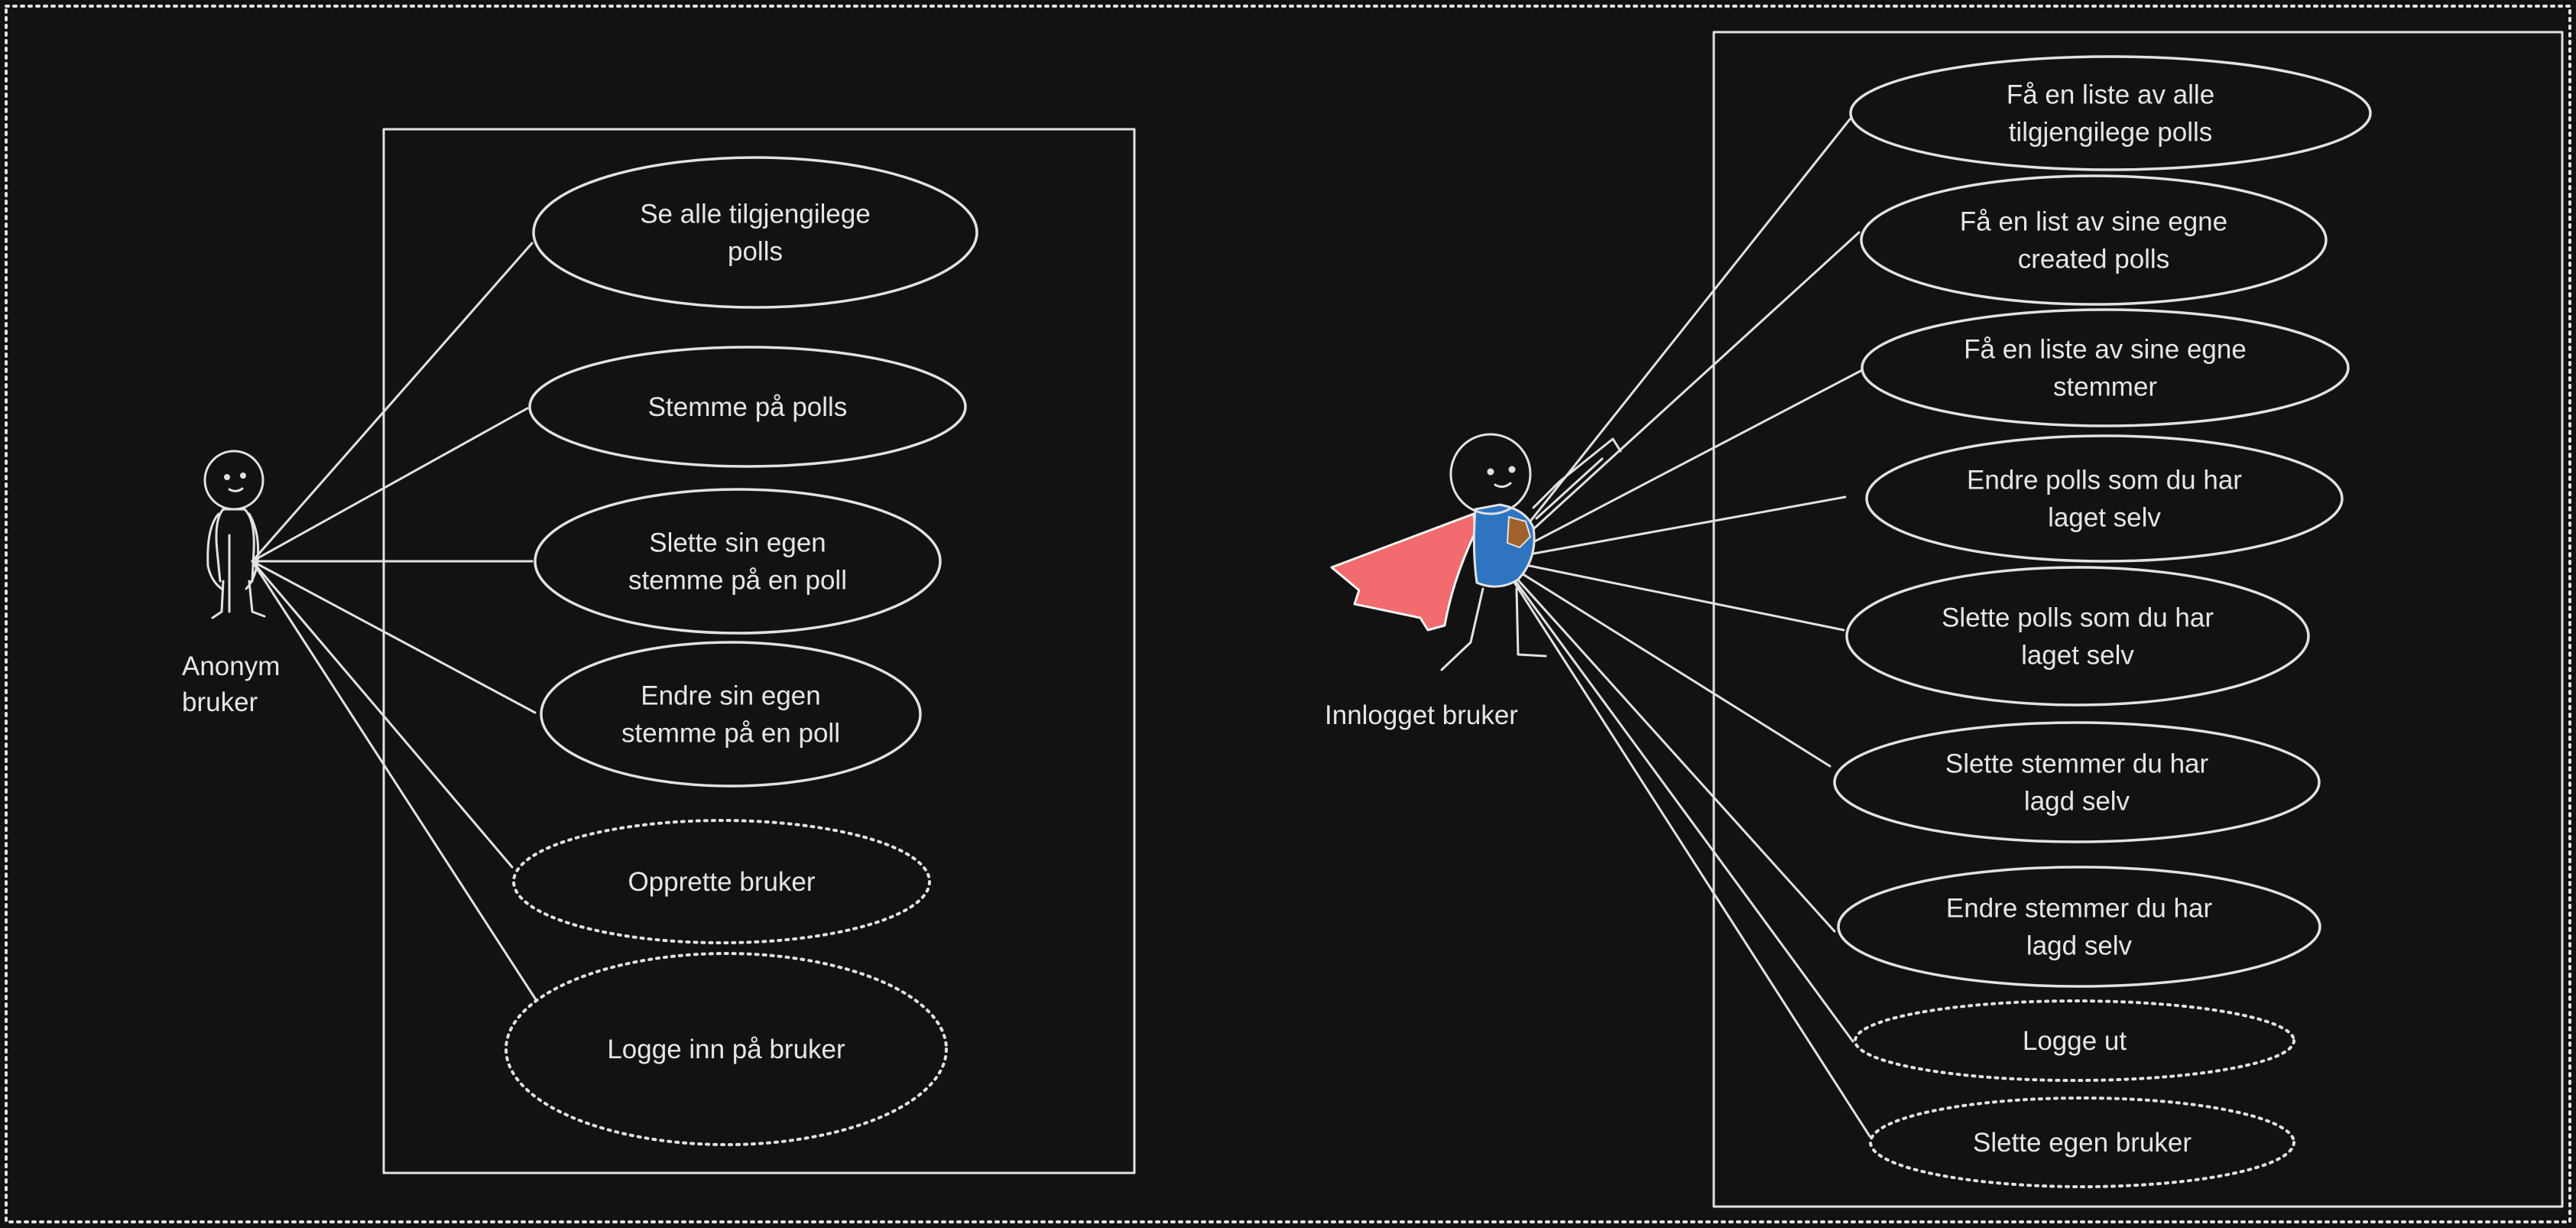 The image size is (2576, 1228). Describe the element at coordinates (2093, 260) in the screenshot. I see `use-case-label: created polls` at that location.